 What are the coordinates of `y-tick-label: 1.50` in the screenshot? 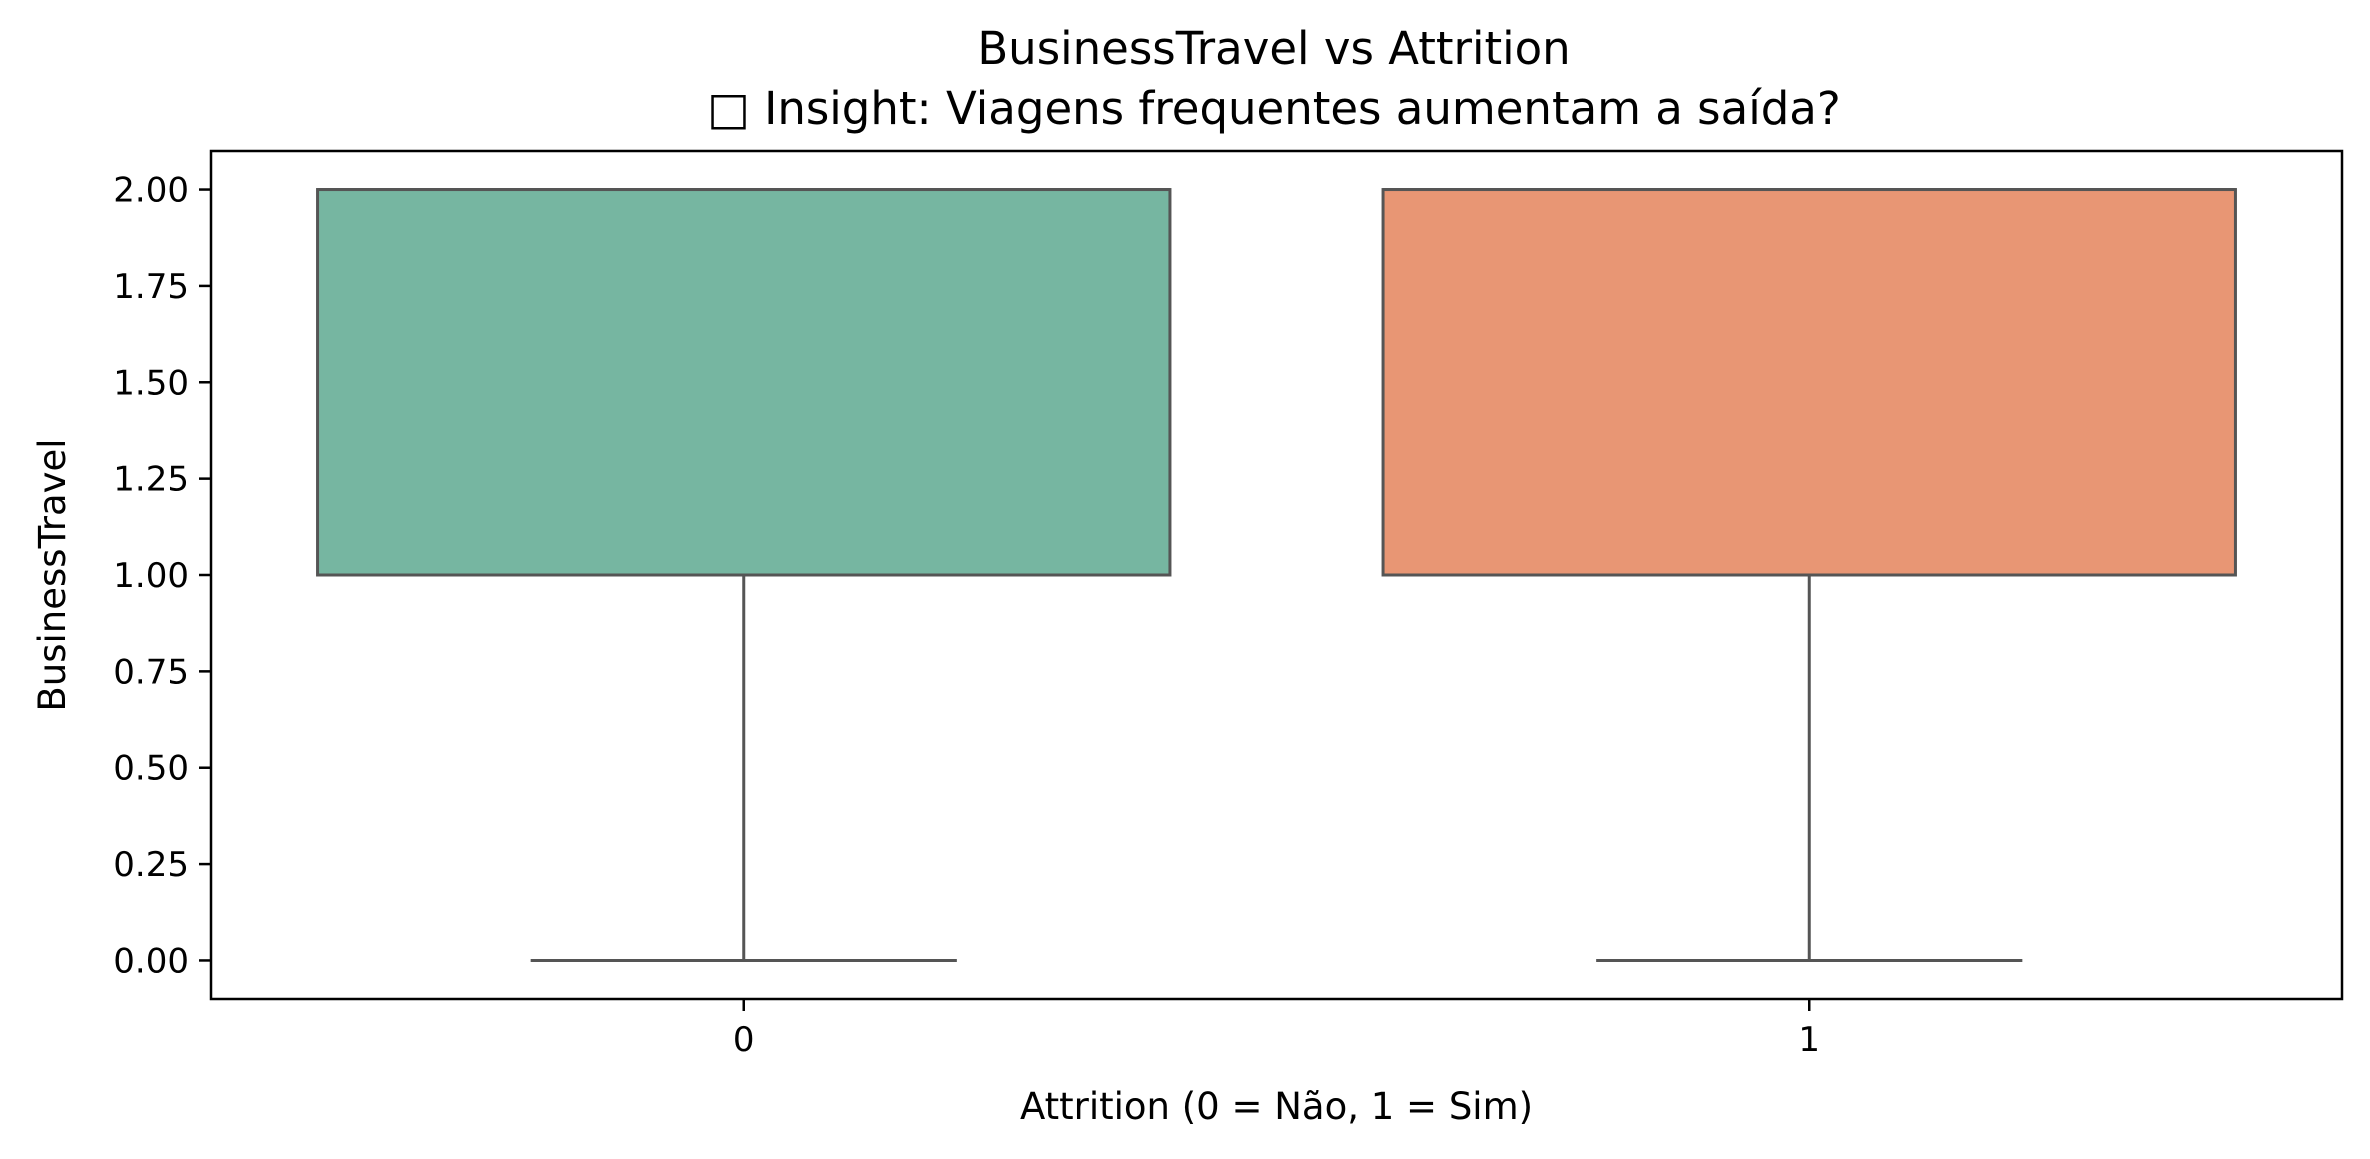 It's located at (151, 383).